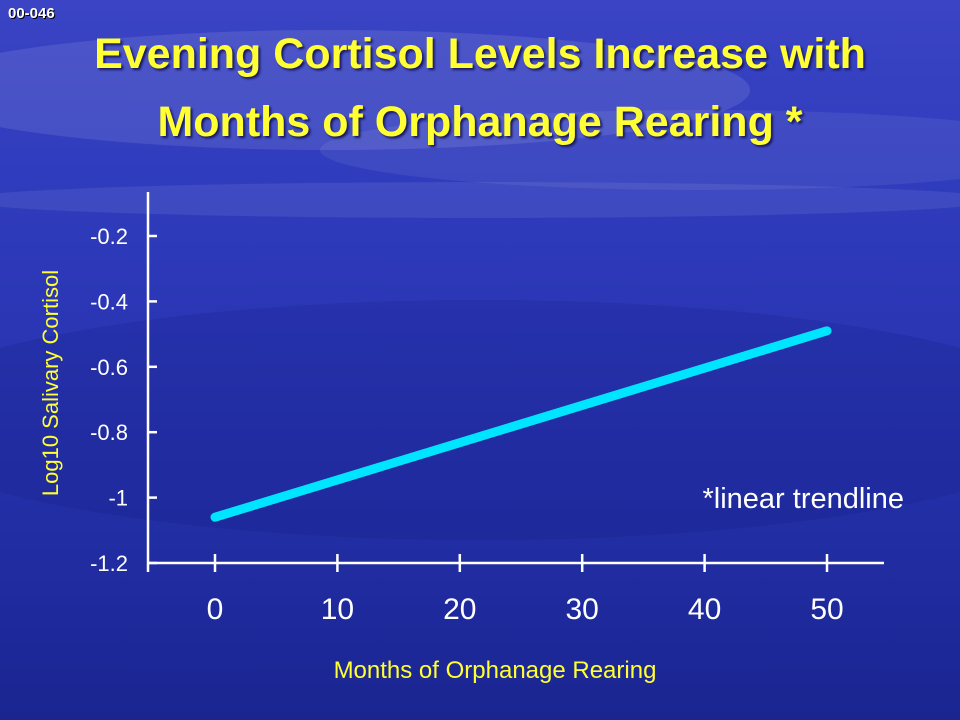 The width and height of the screenshot is (960, 720). Describe the element at coordinates (109, 563) in the screenshot. I see `y-tick-label: -1.2` at that location.